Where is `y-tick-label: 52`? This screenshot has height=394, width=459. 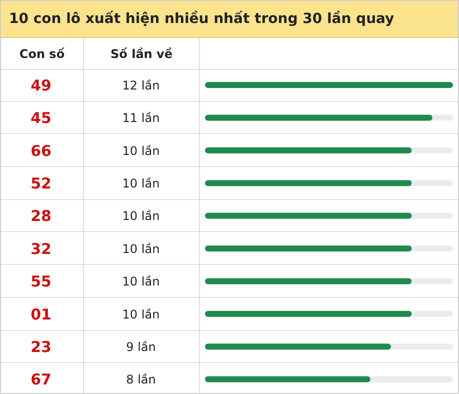
y-tick-label: 52 is located at coordinates (41, 183).